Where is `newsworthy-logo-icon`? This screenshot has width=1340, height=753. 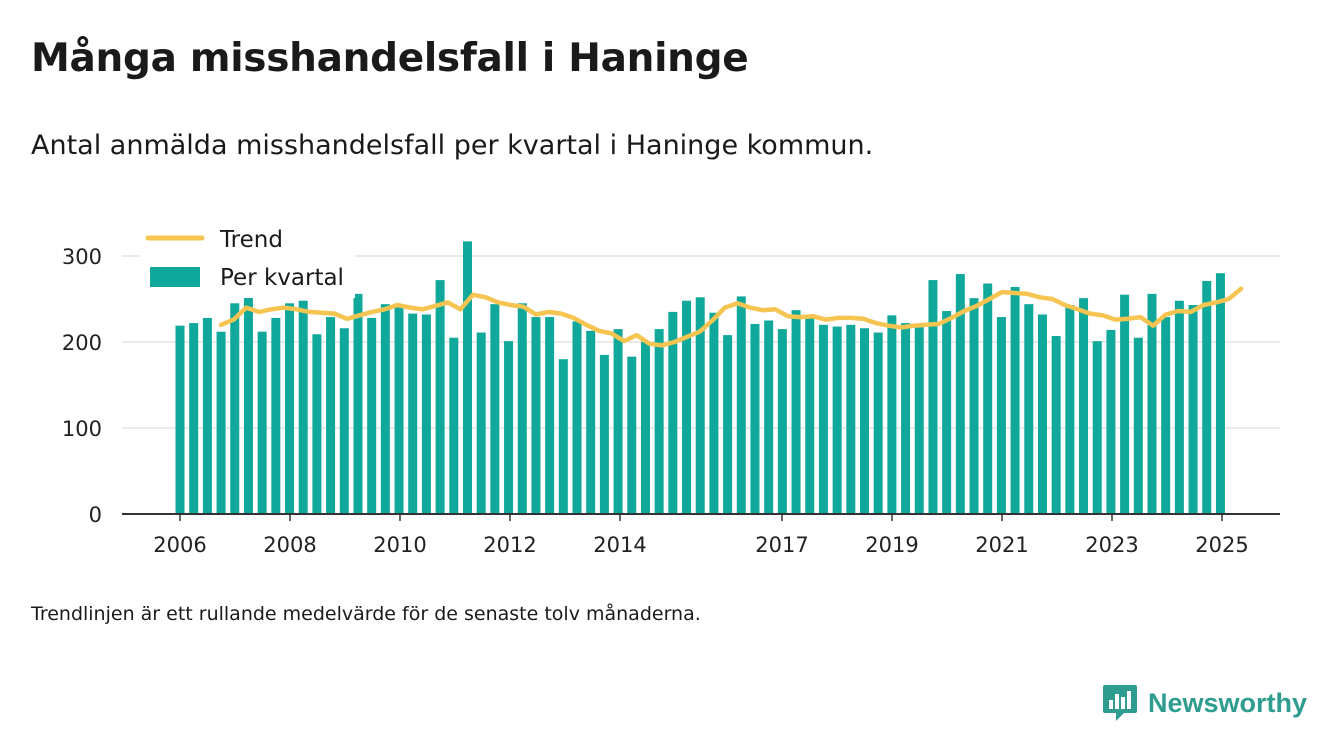
newsworthy-logo-icon is located at coordinates (1120, 703).